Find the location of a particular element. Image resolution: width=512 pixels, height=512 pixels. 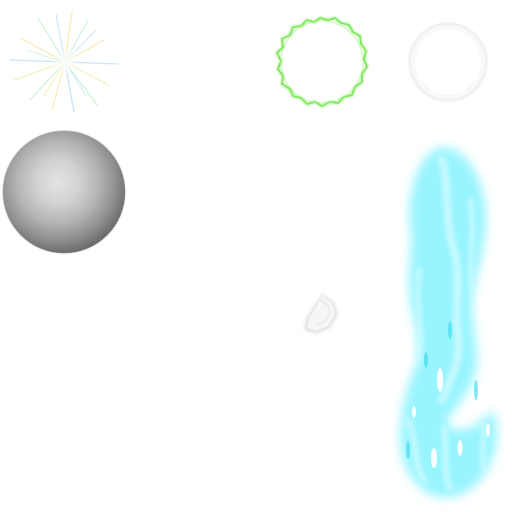

faint-ring-icon is located at coordinates (448, 62).